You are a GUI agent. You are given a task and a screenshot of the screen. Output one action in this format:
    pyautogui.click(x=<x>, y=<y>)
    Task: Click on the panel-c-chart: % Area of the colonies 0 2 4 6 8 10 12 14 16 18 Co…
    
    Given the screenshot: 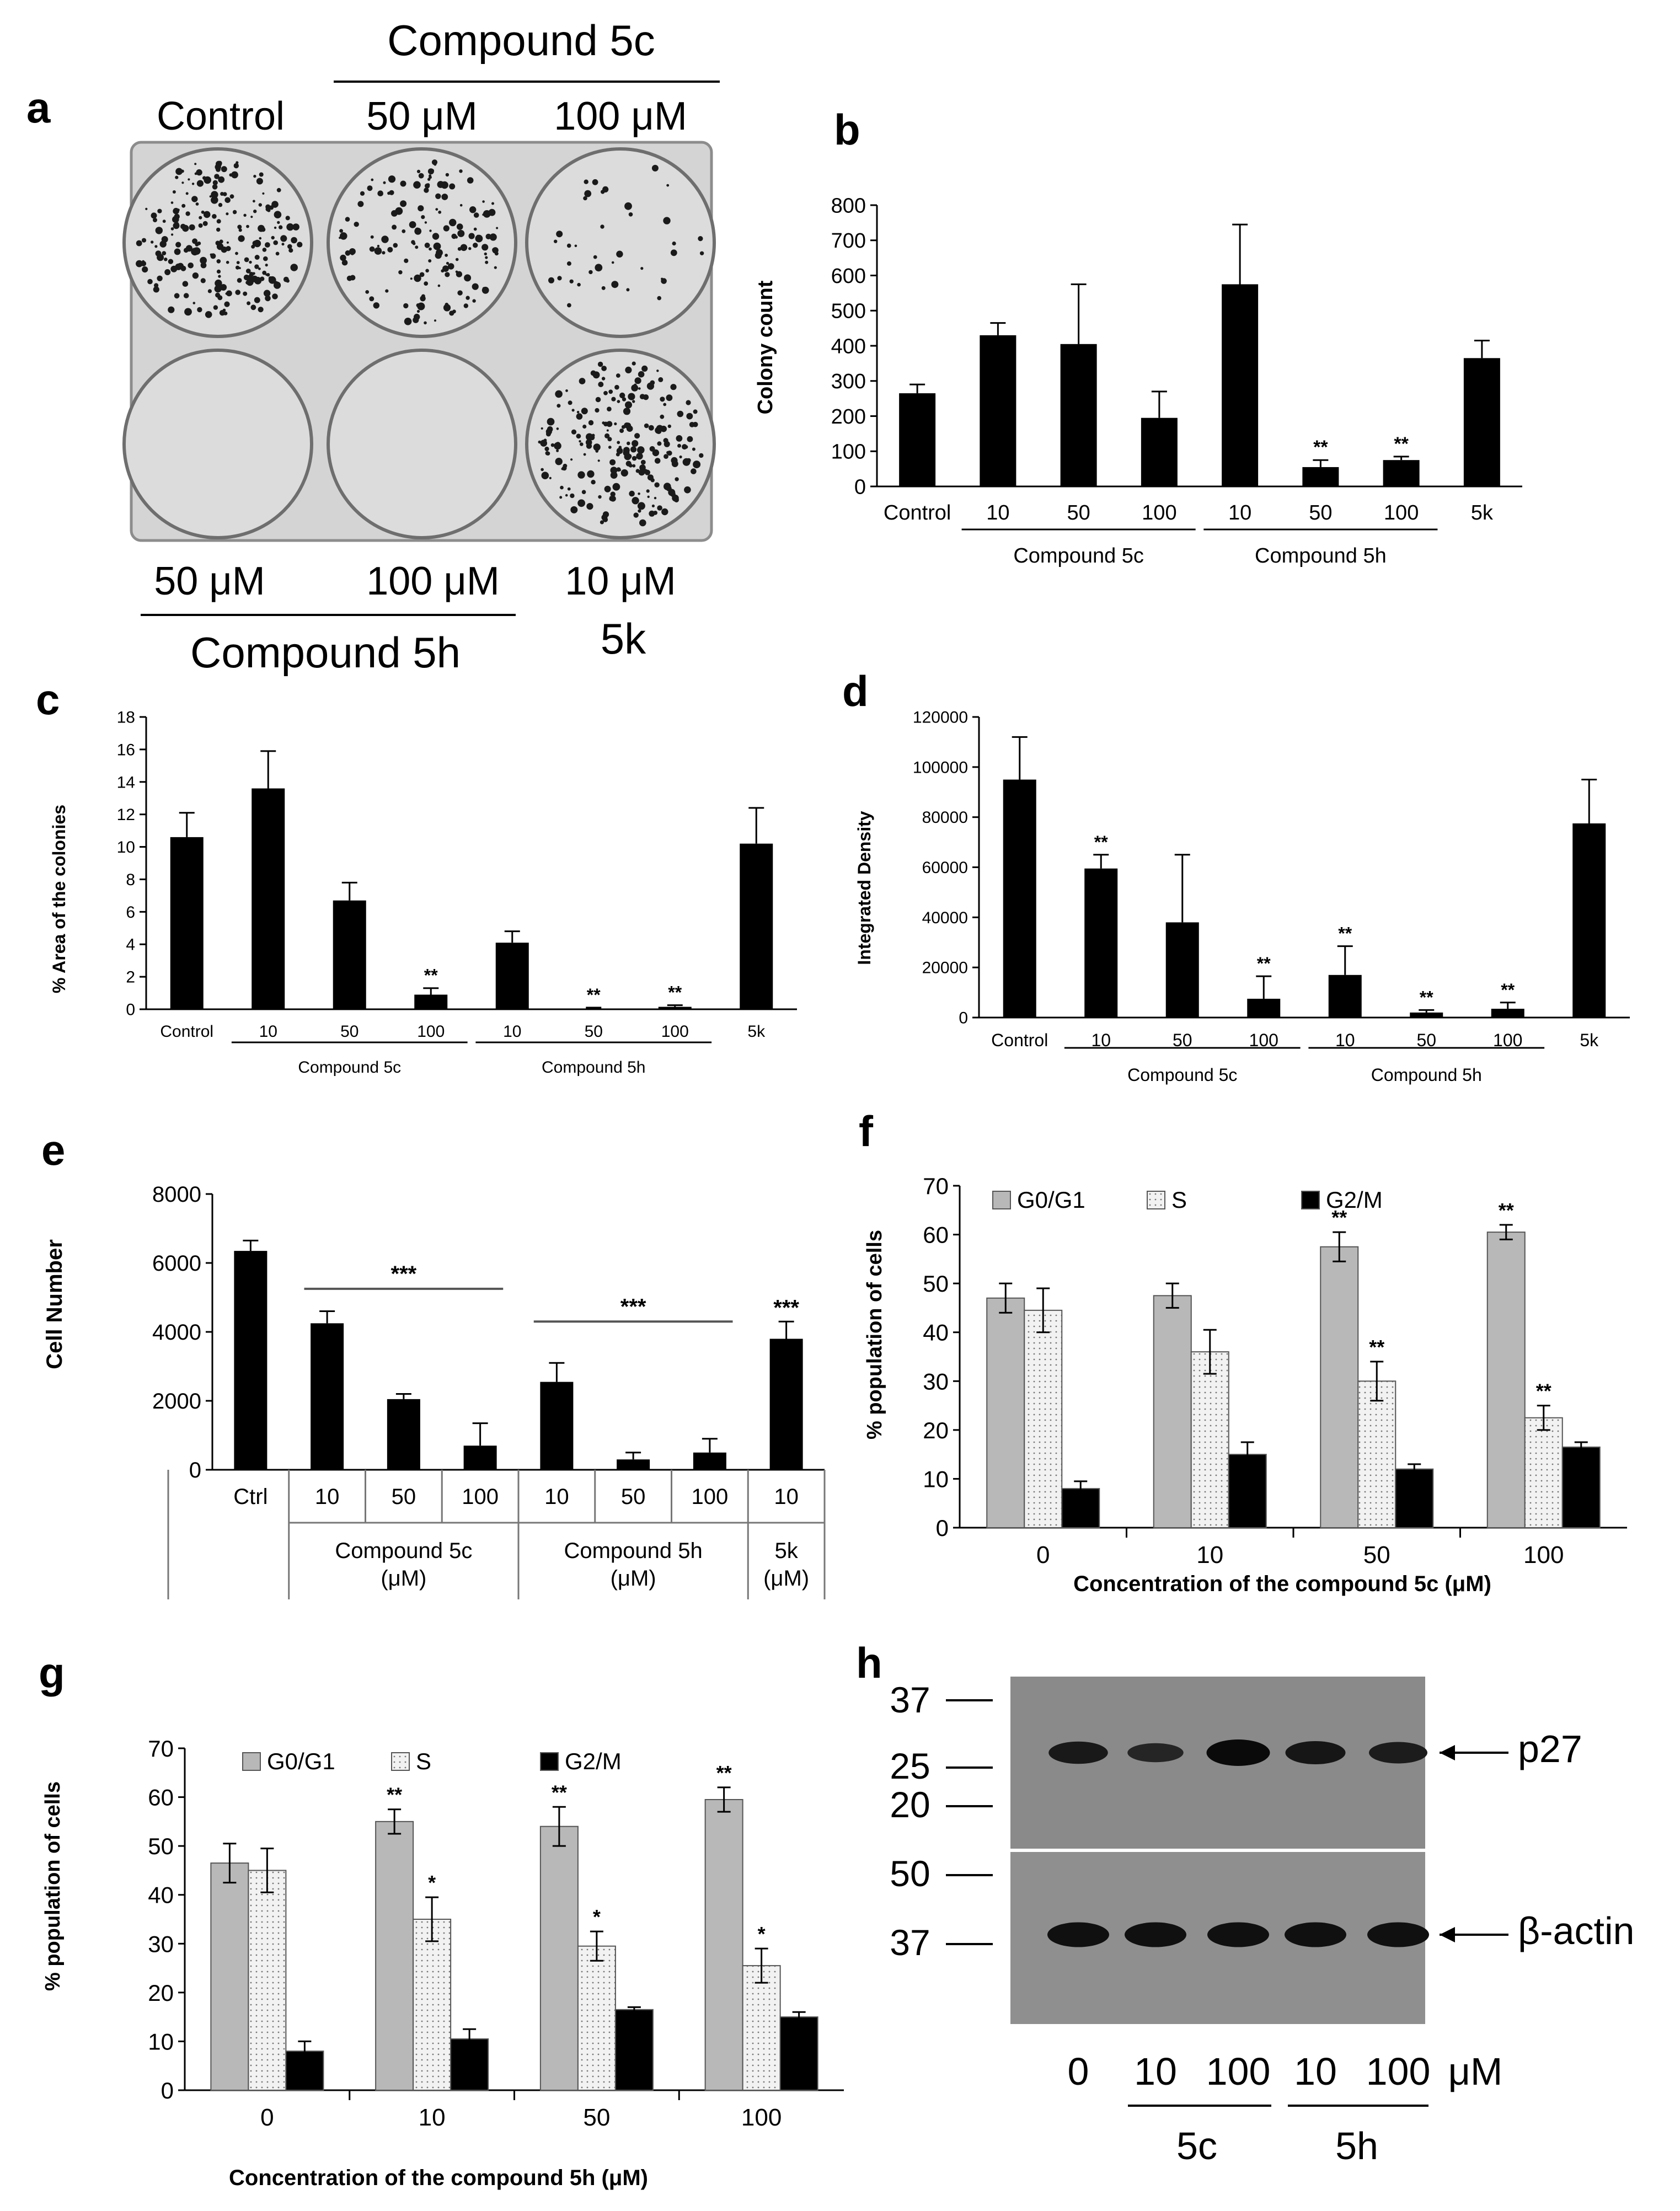 What is the action you would take?
    pyautogui.click(x=423, y=893)
    